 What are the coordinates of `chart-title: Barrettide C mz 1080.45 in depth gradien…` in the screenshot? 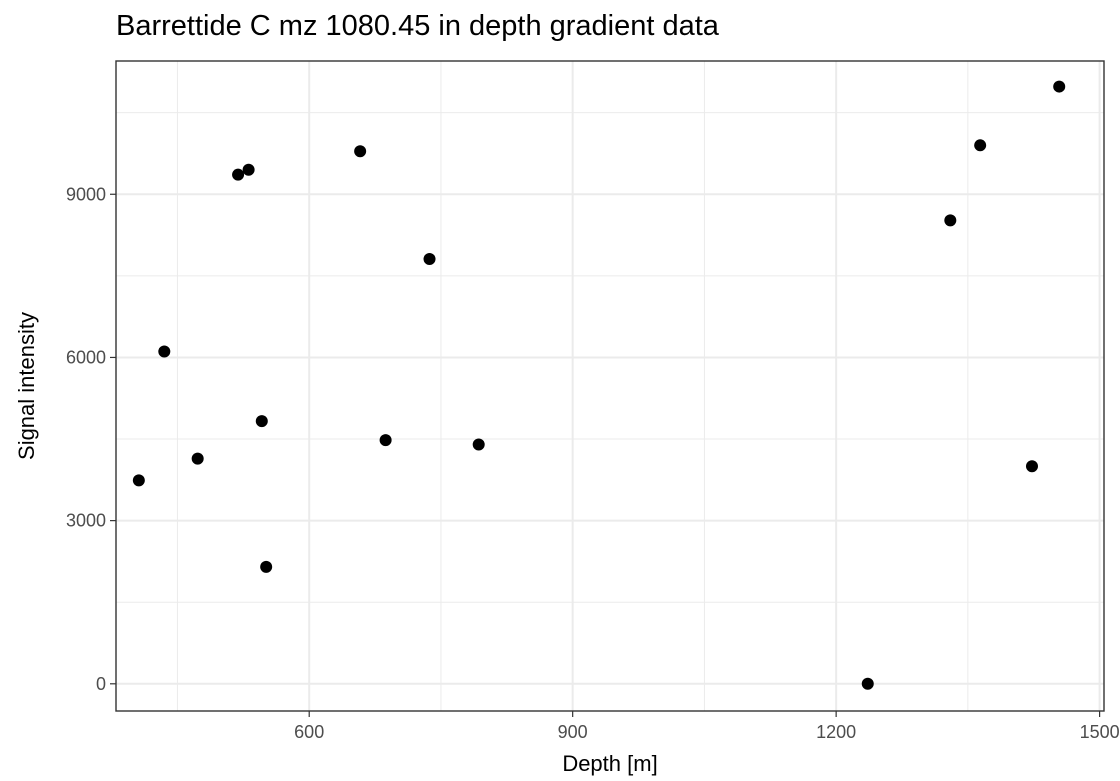 It's located at (417, 26).